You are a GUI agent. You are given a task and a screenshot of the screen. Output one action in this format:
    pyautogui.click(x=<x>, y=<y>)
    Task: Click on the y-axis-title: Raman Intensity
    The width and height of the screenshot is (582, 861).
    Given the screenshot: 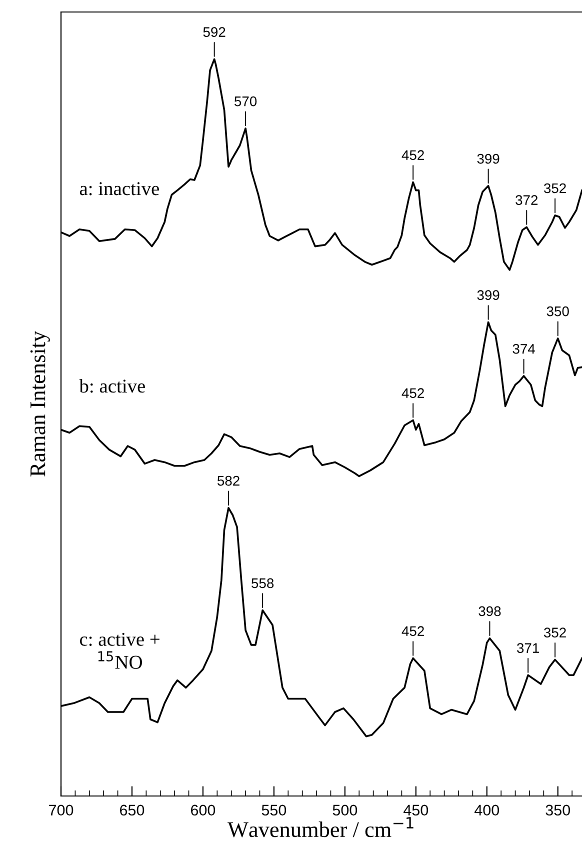 What is the action you would take?
    pyautogui.click(x=40, y=403)
    